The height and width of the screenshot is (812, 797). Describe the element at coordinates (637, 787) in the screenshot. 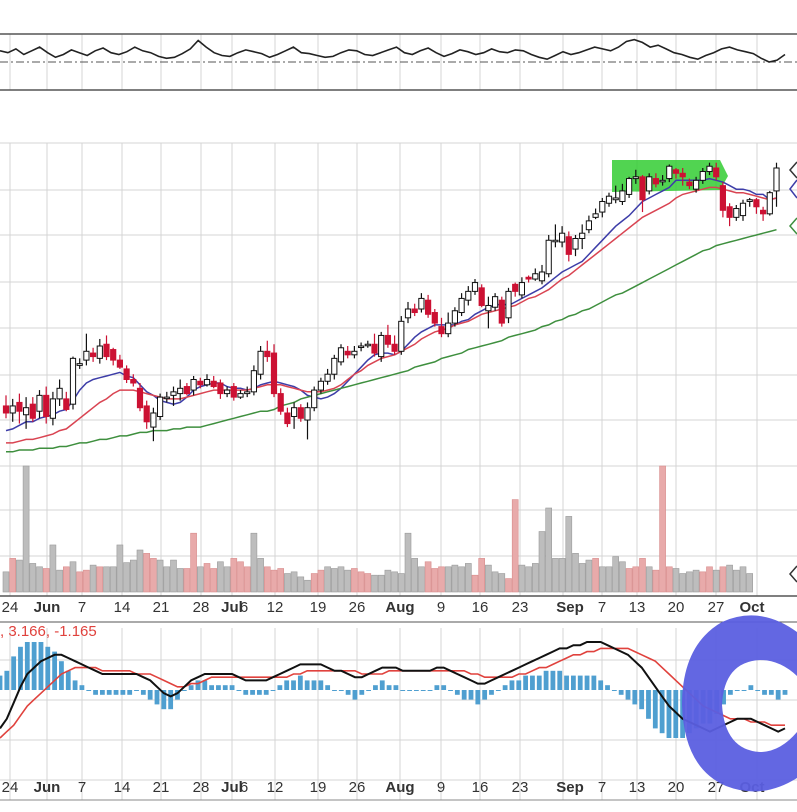

I see `x-axis-bottom-tick-label: 13` at that location.